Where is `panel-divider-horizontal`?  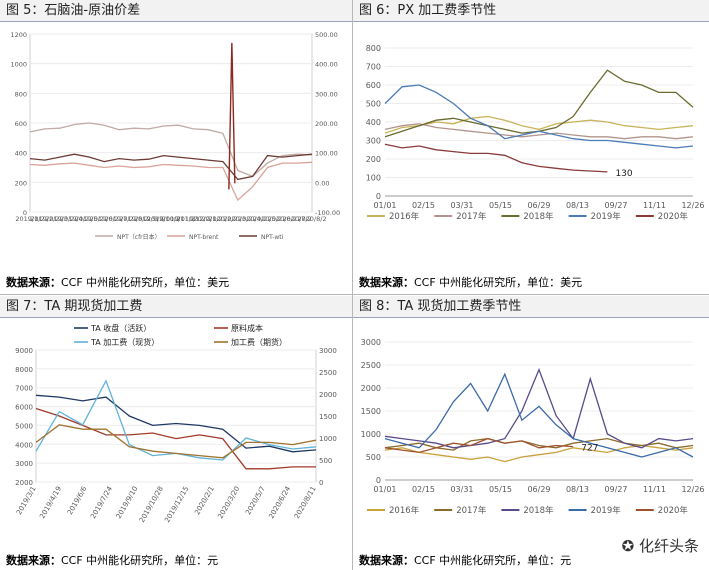
panel-divider-horizontal is located at coordinates (354, 294).